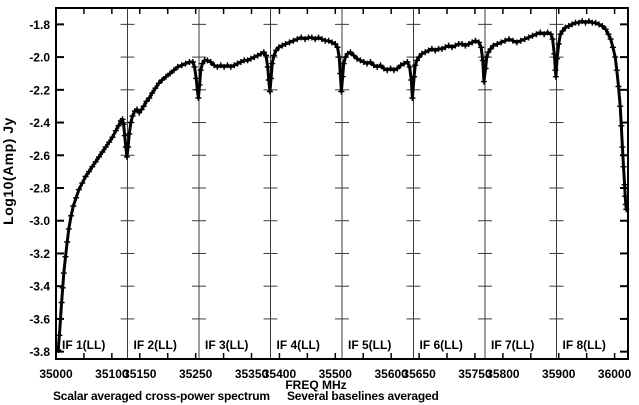  I want to click on if-panel-label: IF 2(LL), so click(155, 345).